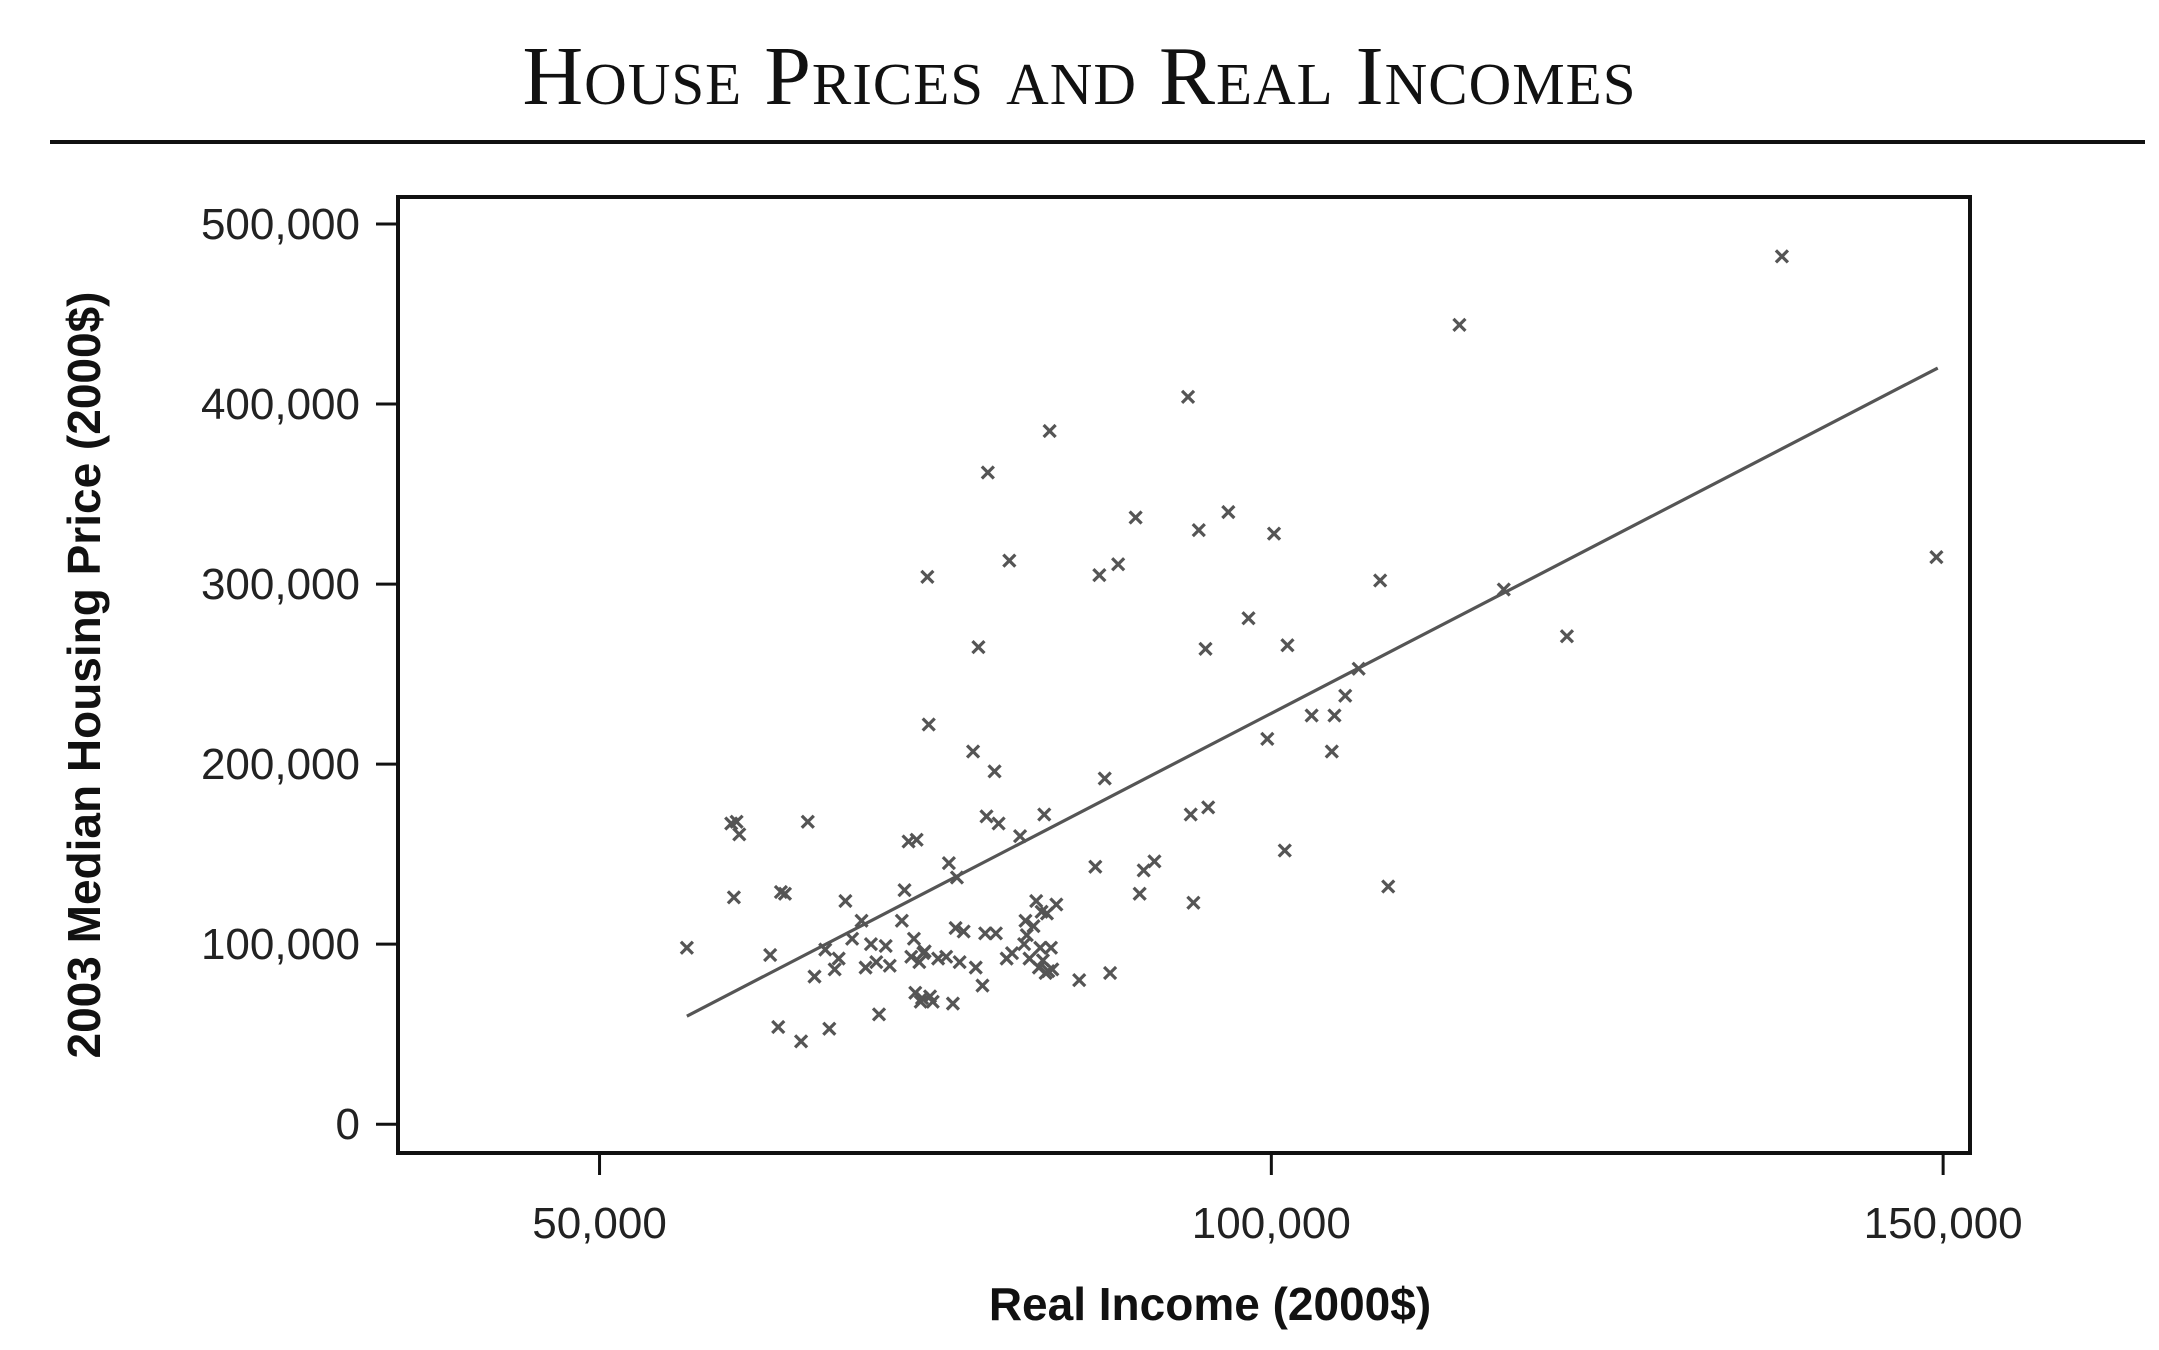 The height and width of the screenshot is (1350, 2159). What do you see at coordinates (1210, 1304) in the screenshot?
I see `x-axis-title: Real Income (2000$)` at bounding box center [1210, 1304].